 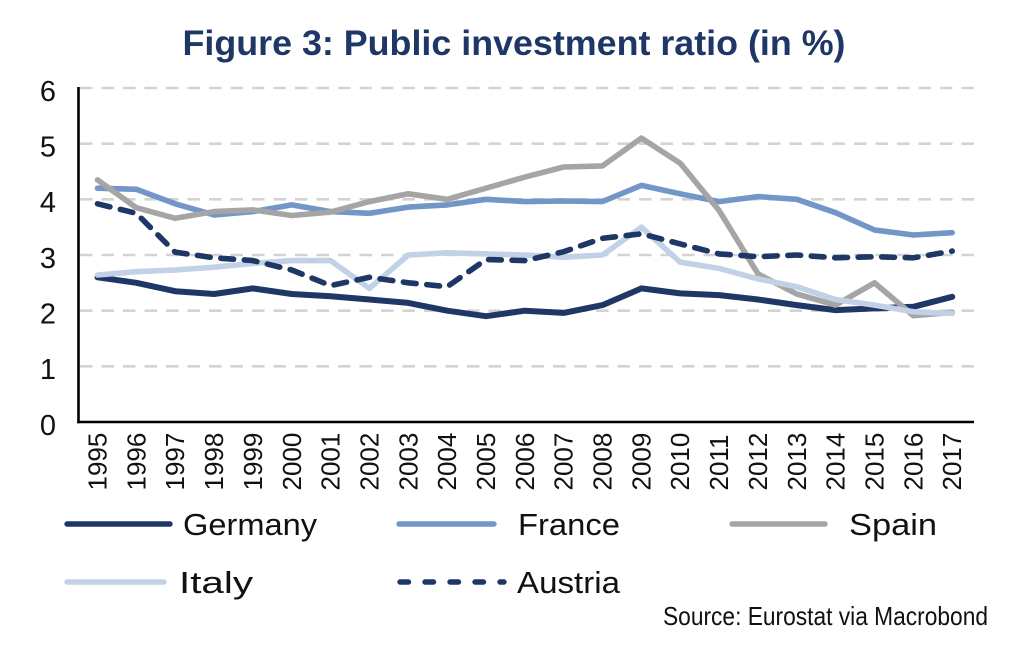 What do you see at coordinates (797, 462) in the screenshot?
I see `svg-text: 2013` at bounding box center [797, 462].